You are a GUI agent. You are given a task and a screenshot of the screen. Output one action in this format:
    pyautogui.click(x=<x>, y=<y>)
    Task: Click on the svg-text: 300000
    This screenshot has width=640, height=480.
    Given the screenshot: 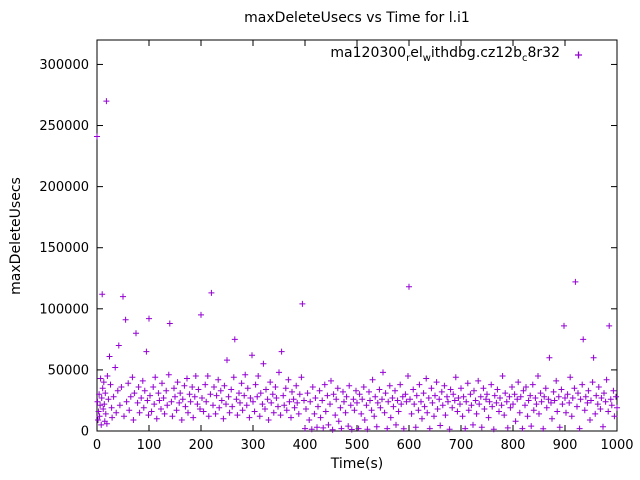 What is the action you would take?
    pyautogui.click(x=64, y=65)
    